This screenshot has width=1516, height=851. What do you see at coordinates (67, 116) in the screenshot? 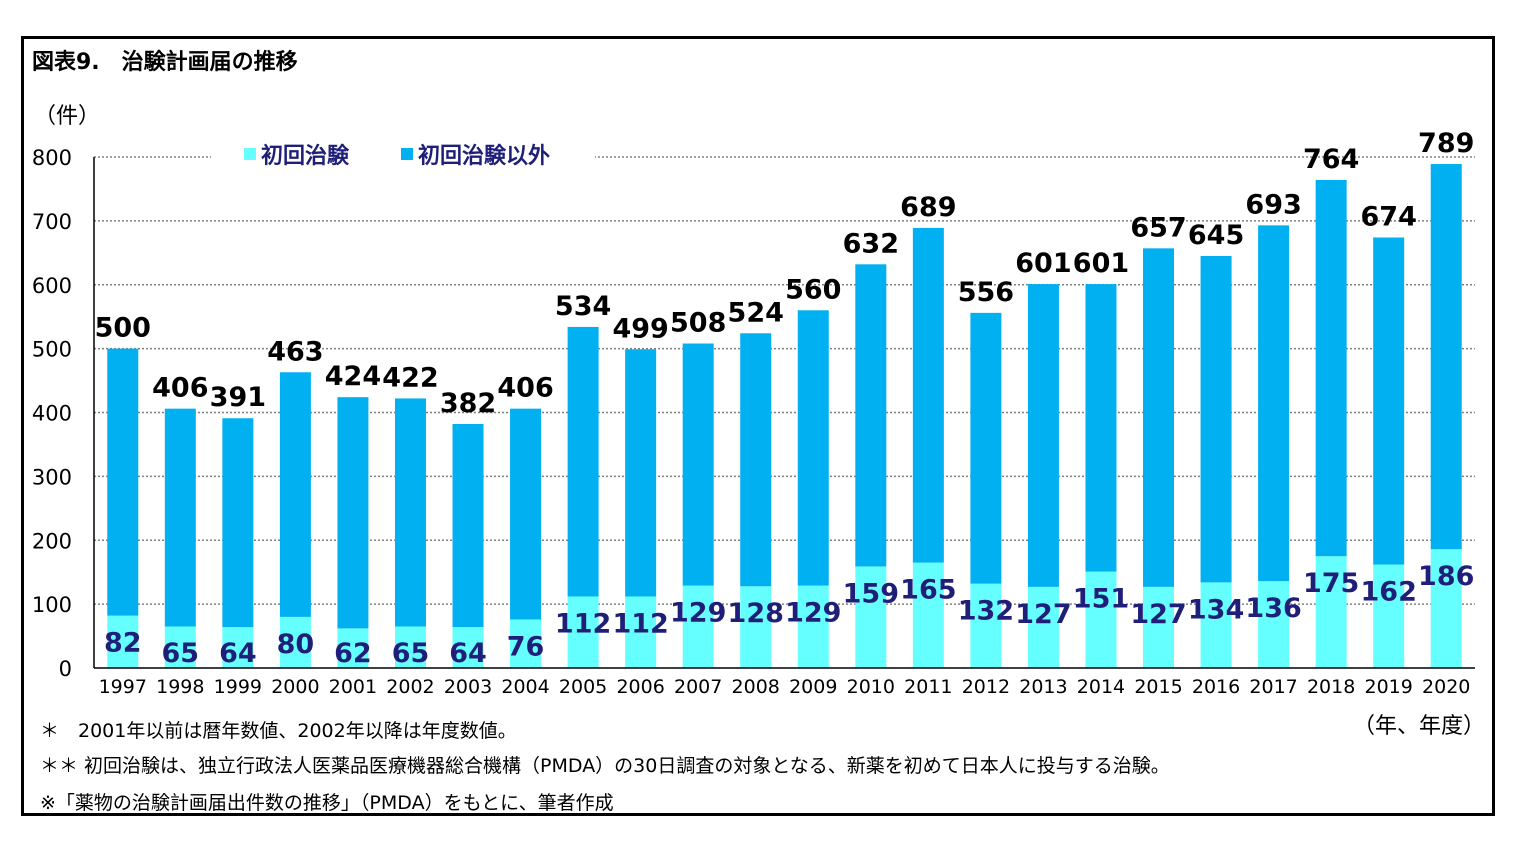
I see `y-unit-label: （件）` at bounding box center [67, 116].